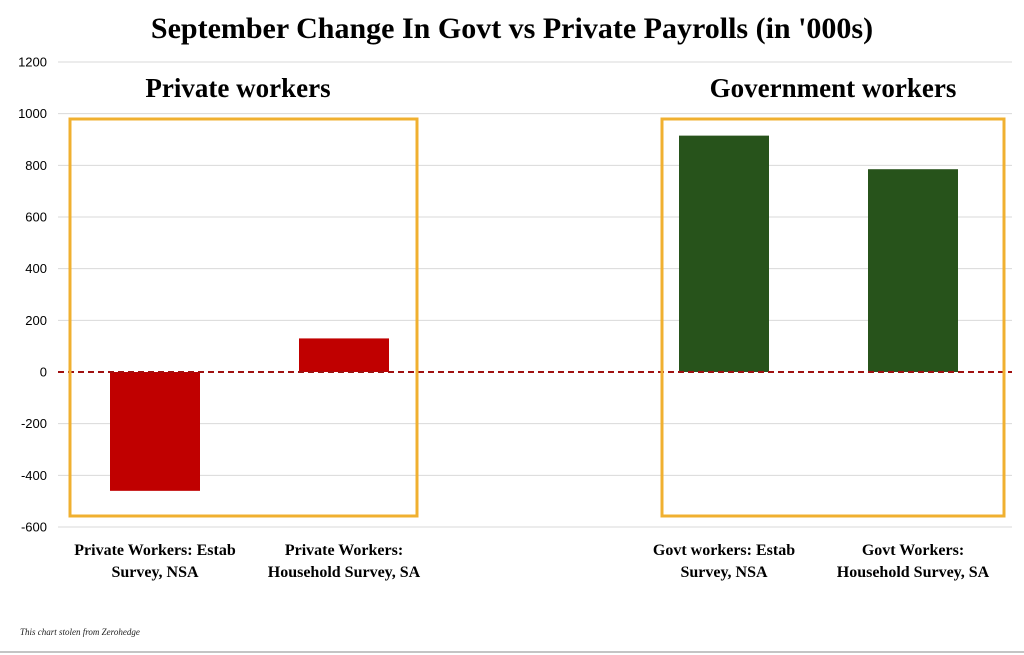  What do you see at coordinates (34, 527) in the screenshot?
I see `y-tick-label: -600` at bounding box center [34, 527].